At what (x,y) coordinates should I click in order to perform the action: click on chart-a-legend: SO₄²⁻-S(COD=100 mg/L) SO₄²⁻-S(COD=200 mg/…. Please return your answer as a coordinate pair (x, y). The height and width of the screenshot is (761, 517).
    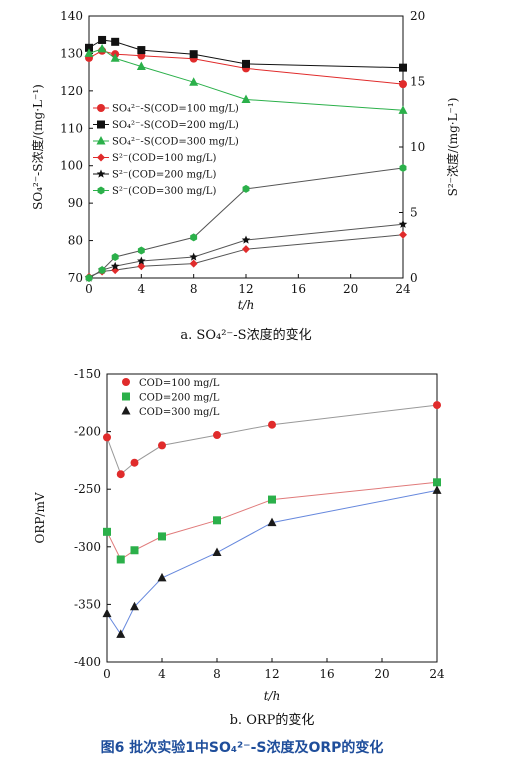
    Looking at the image, I should click on (166, 150).